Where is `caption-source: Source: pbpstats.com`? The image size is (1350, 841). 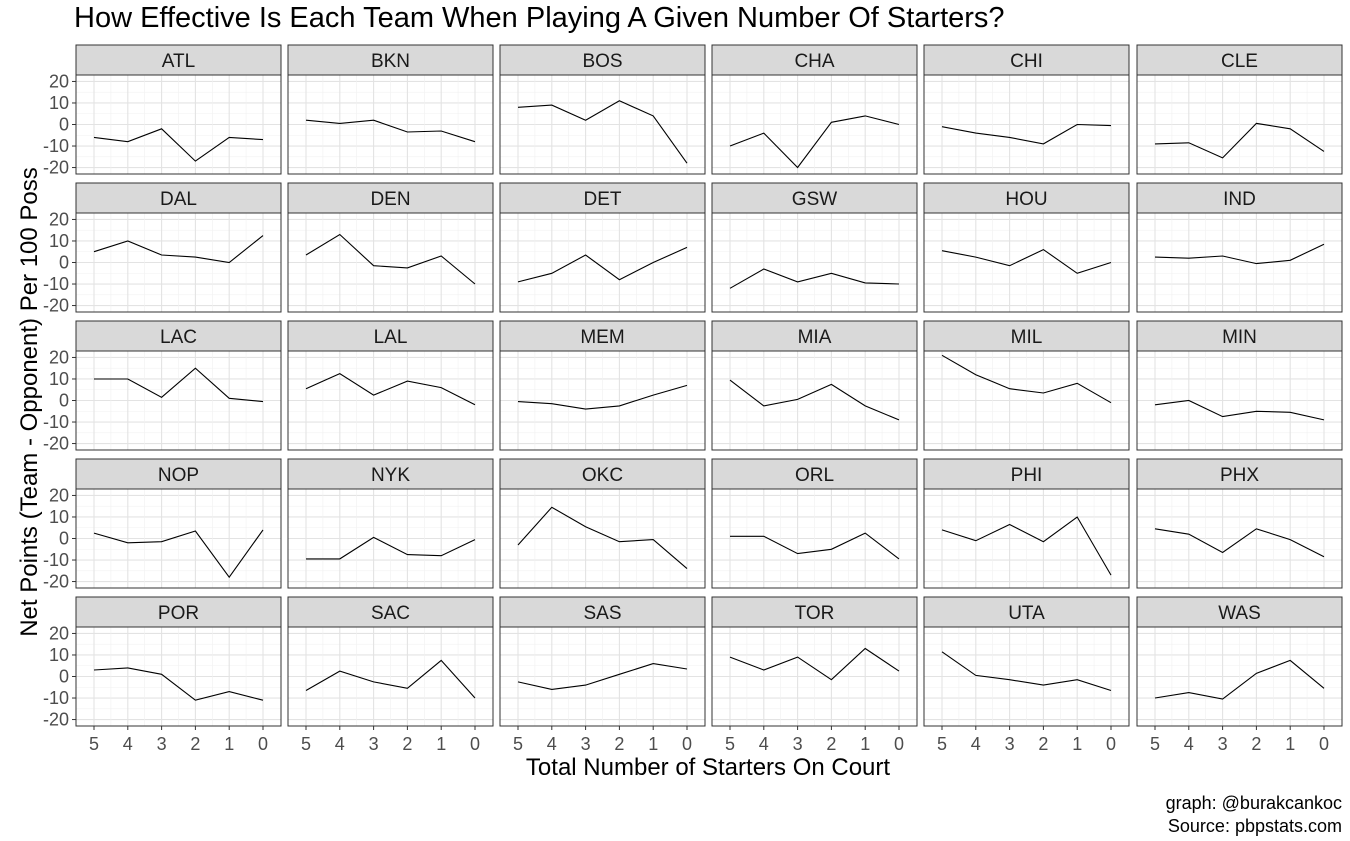
caption-source: Source: pbpstats.com is located at coordinates (1254, 826).